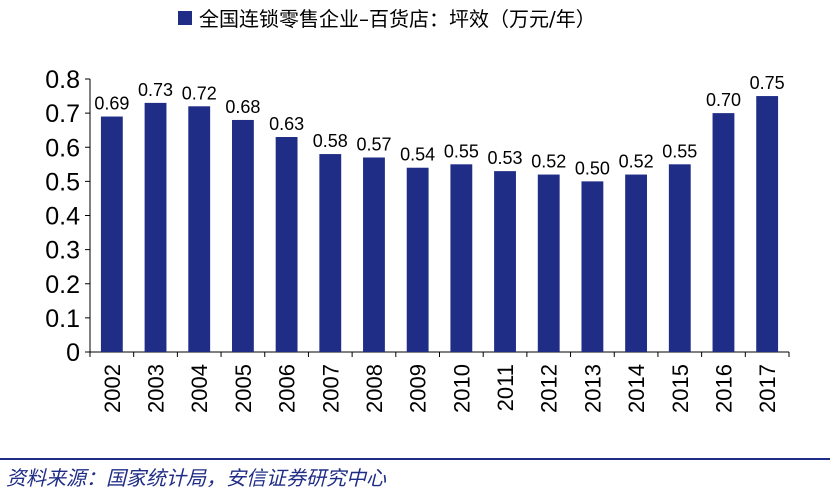 This screenshot has width=830, height=494. What do you see at coordinates (73, 353) in the screenshot?
I see `y-tick-label: 0` at bounding box center [73, 353].